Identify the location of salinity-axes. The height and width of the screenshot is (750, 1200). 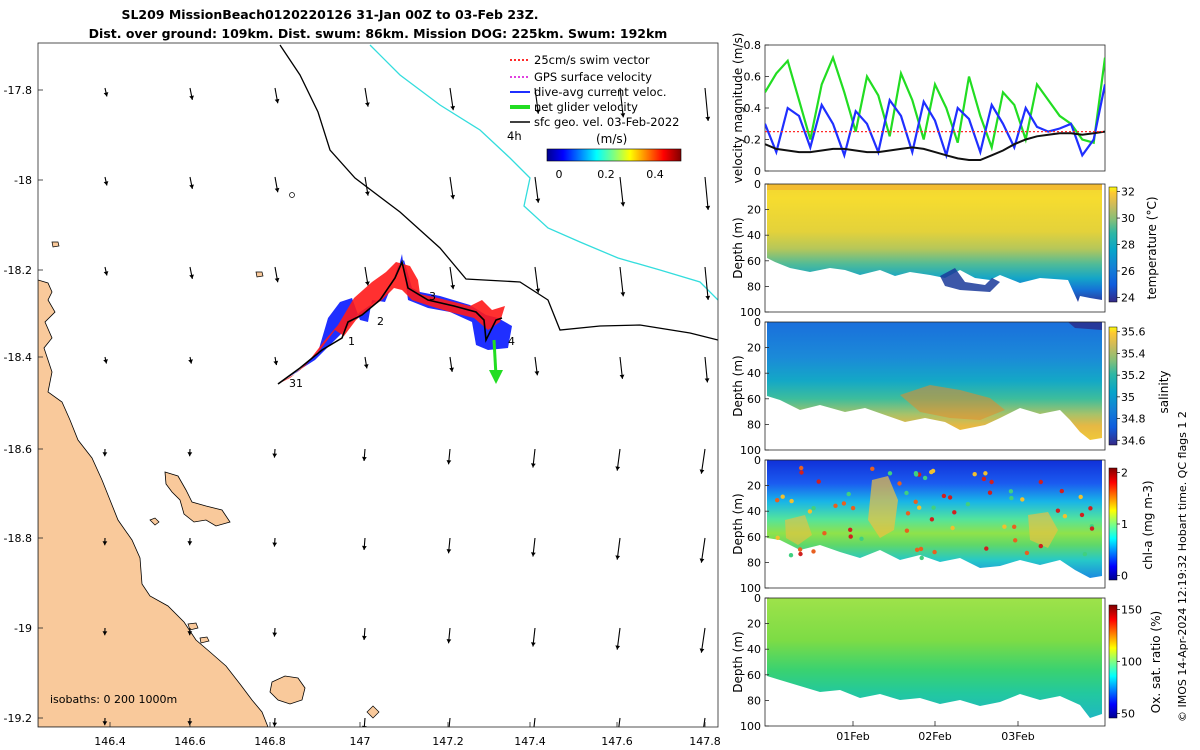
(935, 386).